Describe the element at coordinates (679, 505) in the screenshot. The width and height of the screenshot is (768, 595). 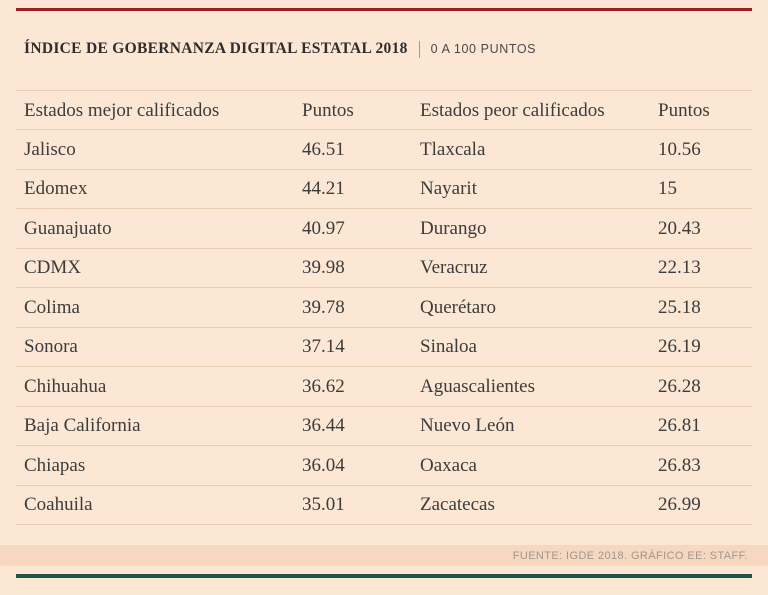
I see `points-cell: 26.99` at that location.